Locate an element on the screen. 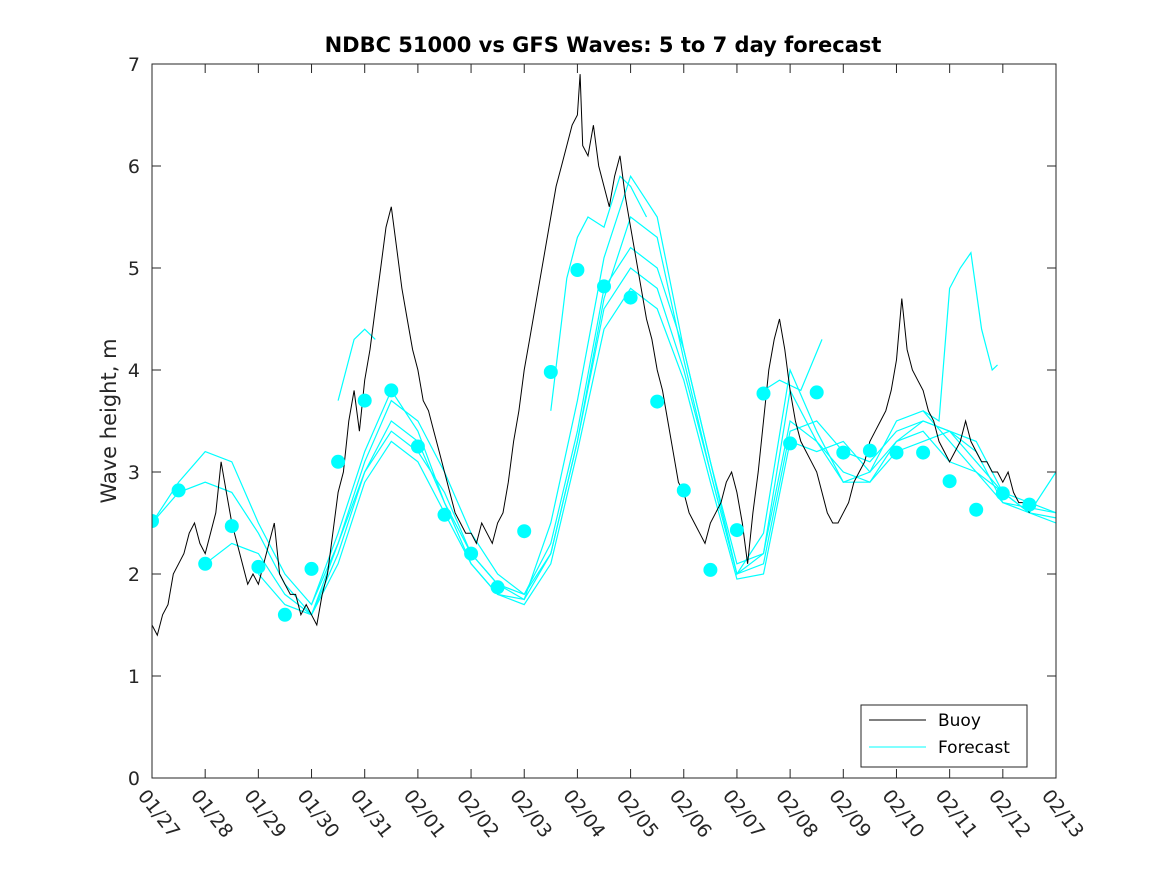 This screenshot has height=875, width=1167. x-tick-label: 02/03 is located at coordinates (530, 814).